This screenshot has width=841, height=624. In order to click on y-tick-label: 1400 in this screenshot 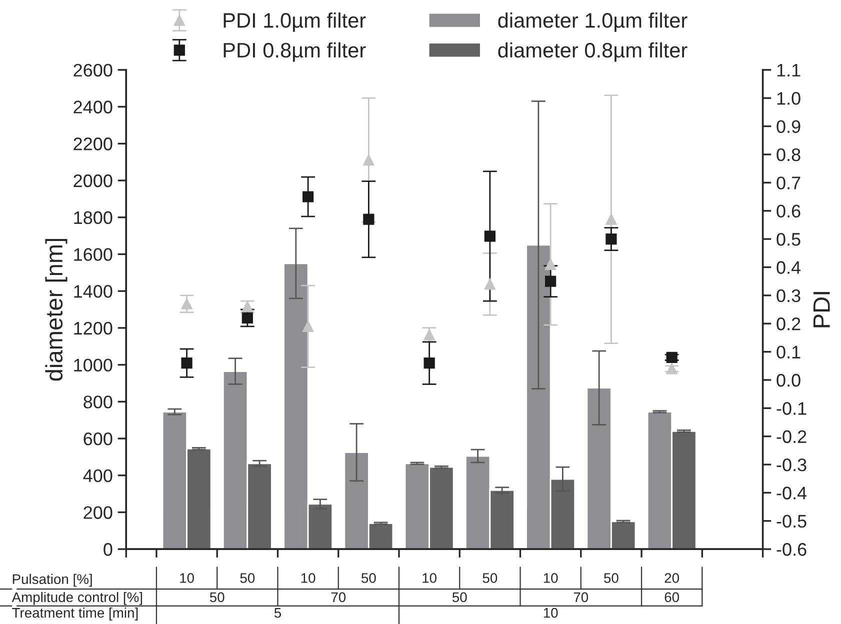, I will do `click(93, 291)`.